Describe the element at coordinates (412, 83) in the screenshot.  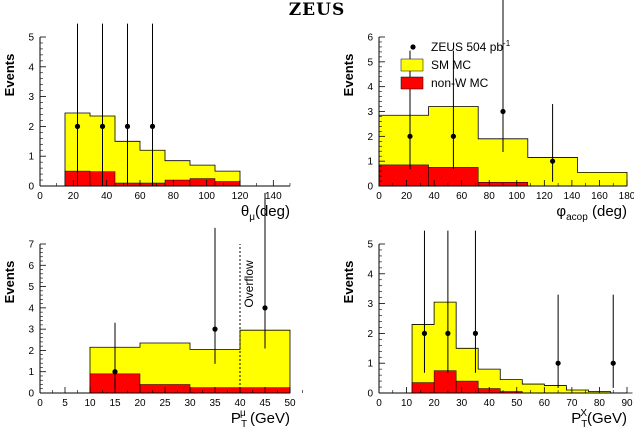
I see `legend-swatch-non-w_mc` at that location.